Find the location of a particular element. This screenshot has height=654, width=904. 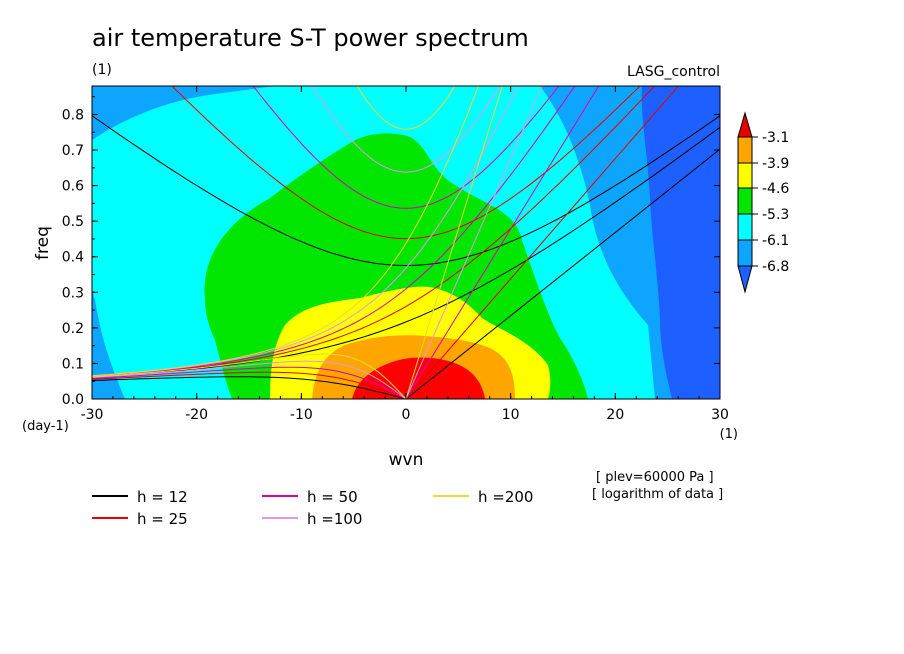

colorbar-label: -4.6 is located at coordinates (775, 189).